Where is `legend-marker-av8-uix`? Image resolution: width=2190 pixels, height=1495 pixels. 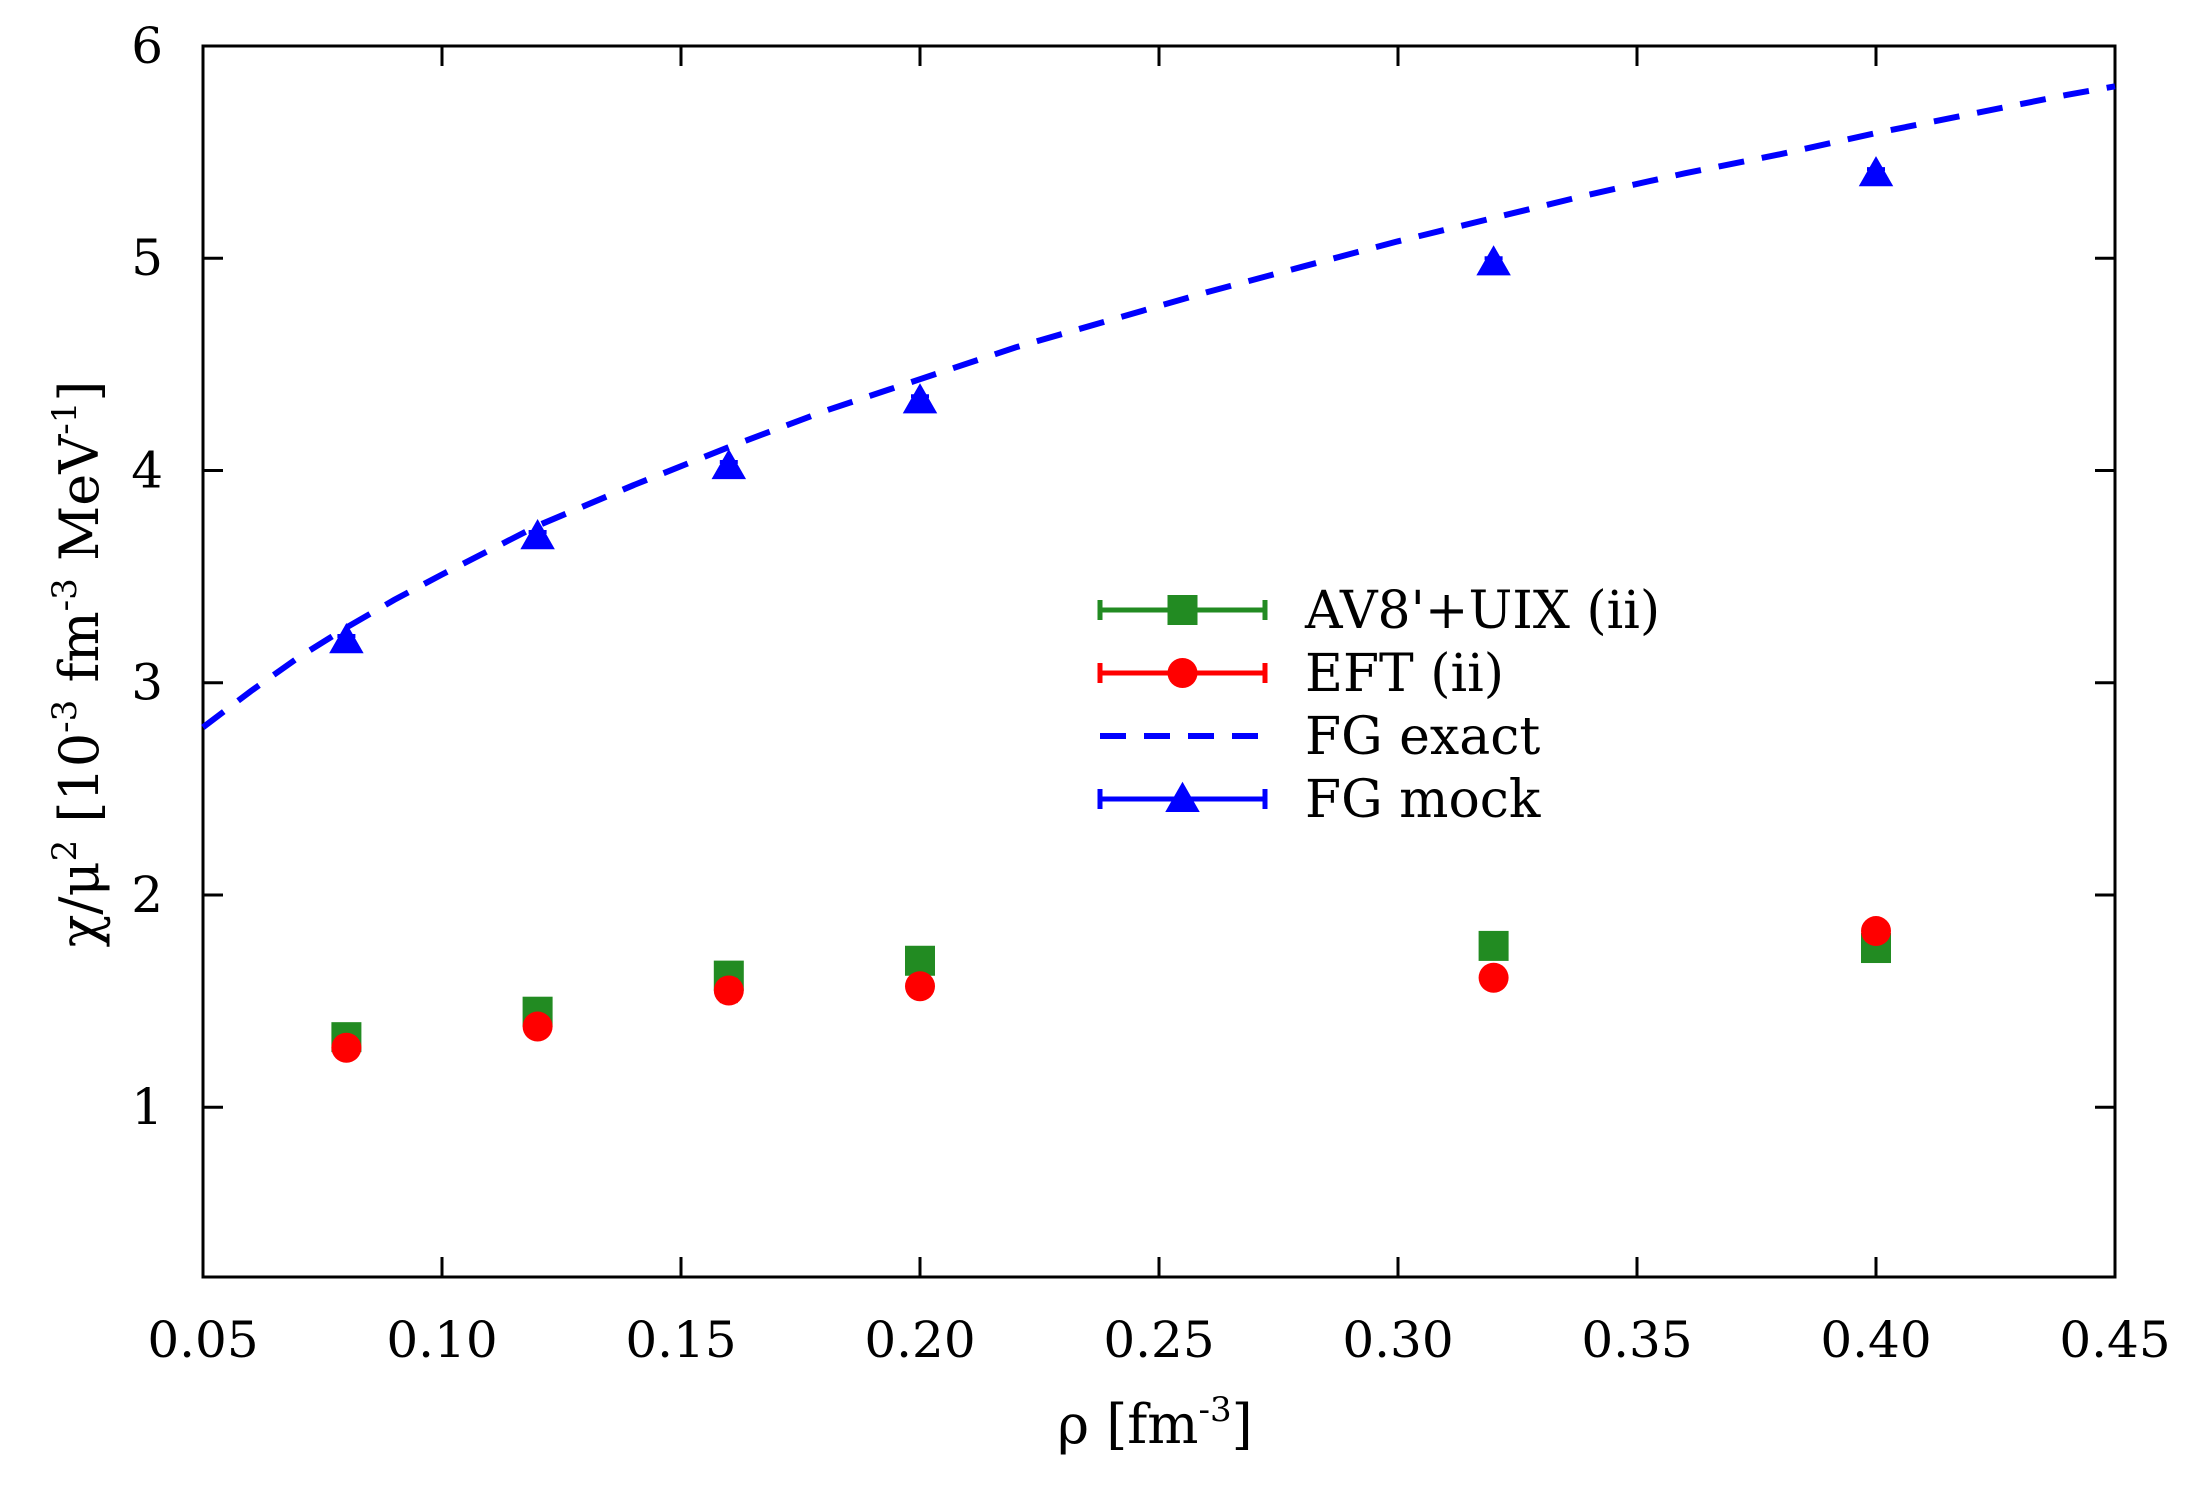 legend-marker-av8-uix is located at coordinates (1182, 610).